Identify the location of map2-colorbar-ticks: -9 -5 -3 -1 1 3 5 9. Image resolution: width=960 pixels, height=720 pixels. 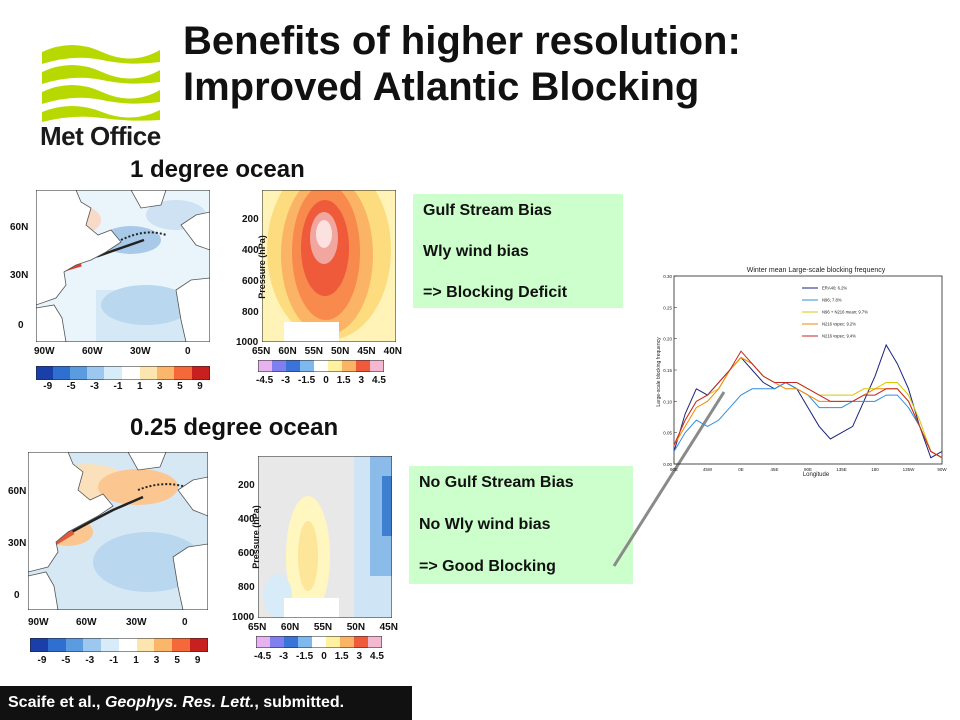
(119, 660).